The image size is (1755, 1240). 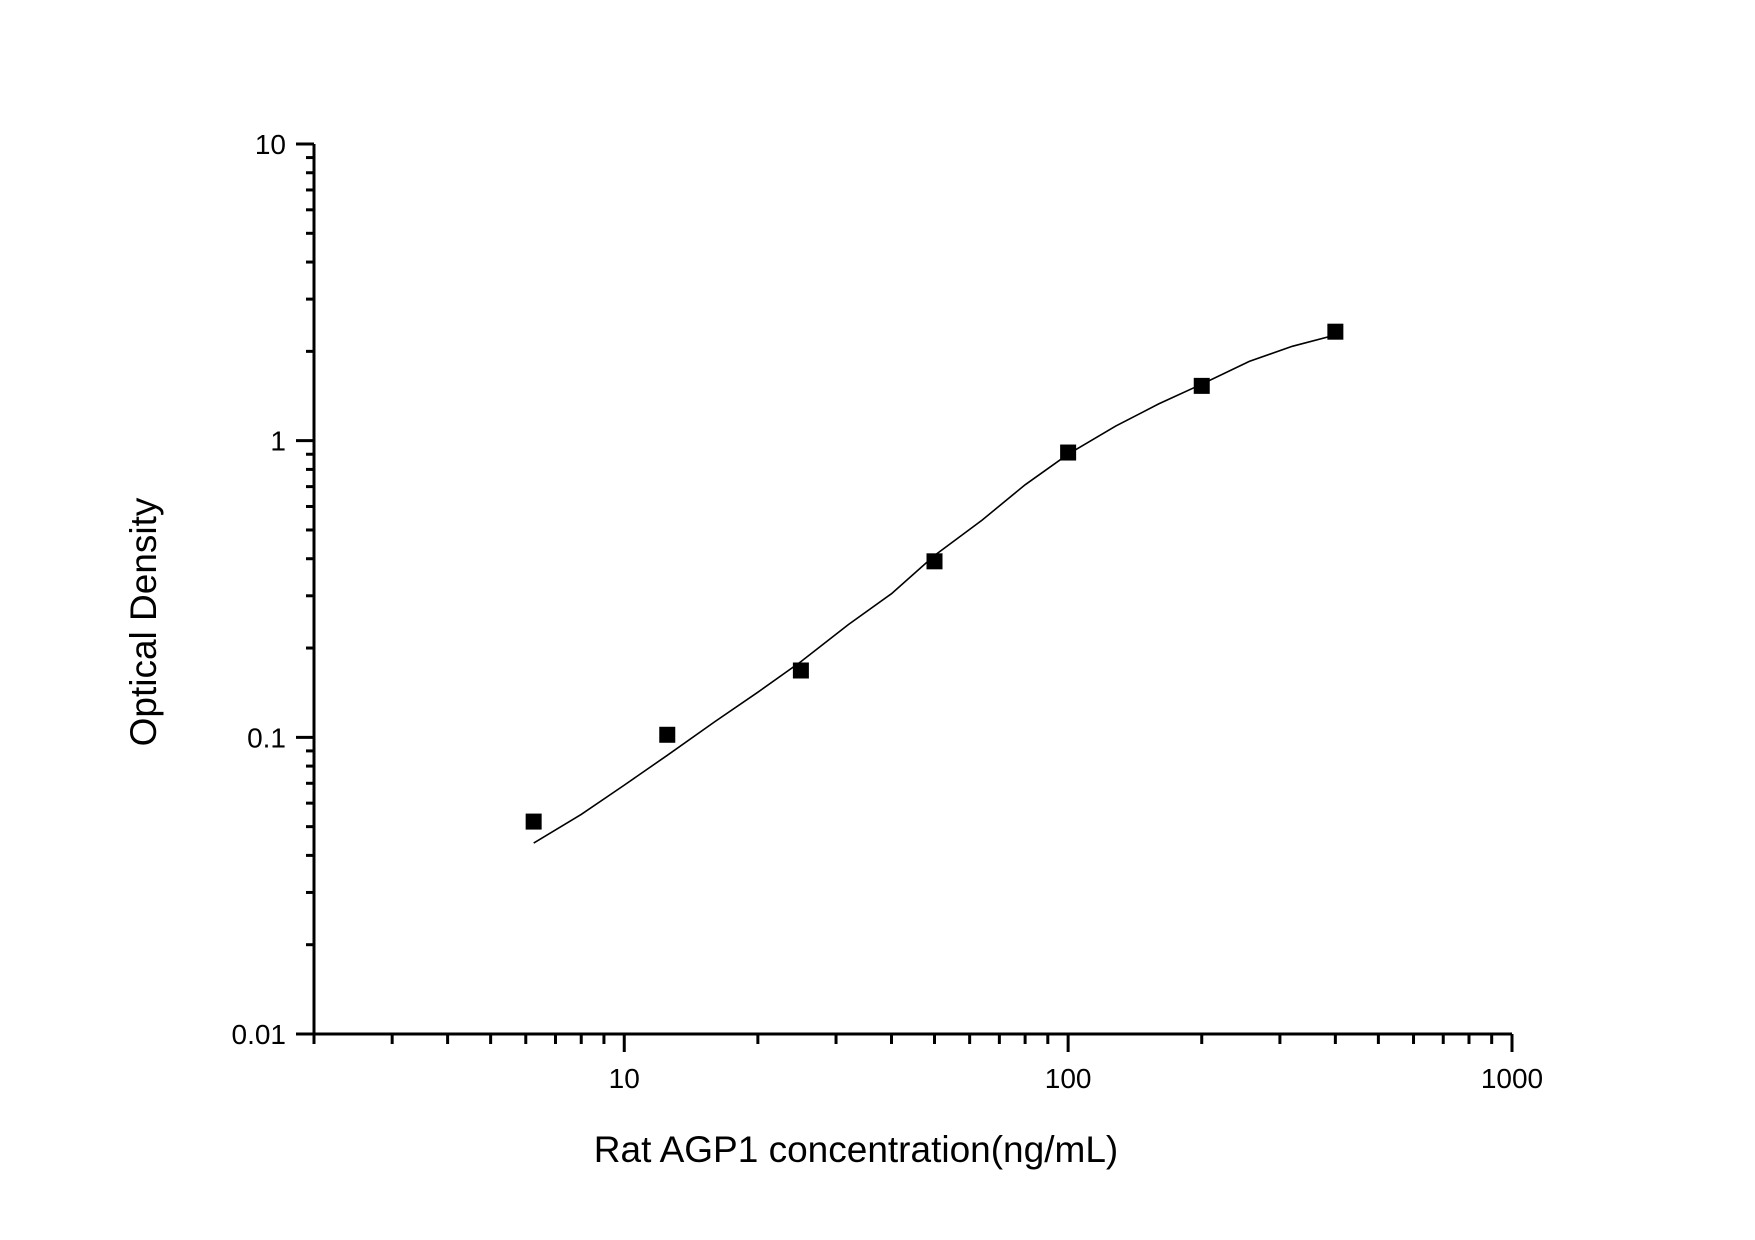 I want to click on x-tick-label: 10, so click(x=624, y=1078).